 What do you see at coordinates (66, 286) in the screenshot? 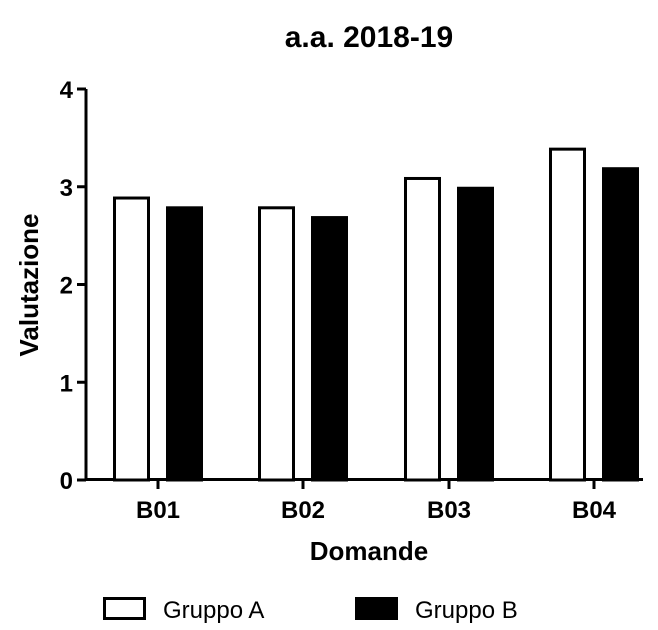
I see `y-tick-label: 2` at bounding box center [66, 286].